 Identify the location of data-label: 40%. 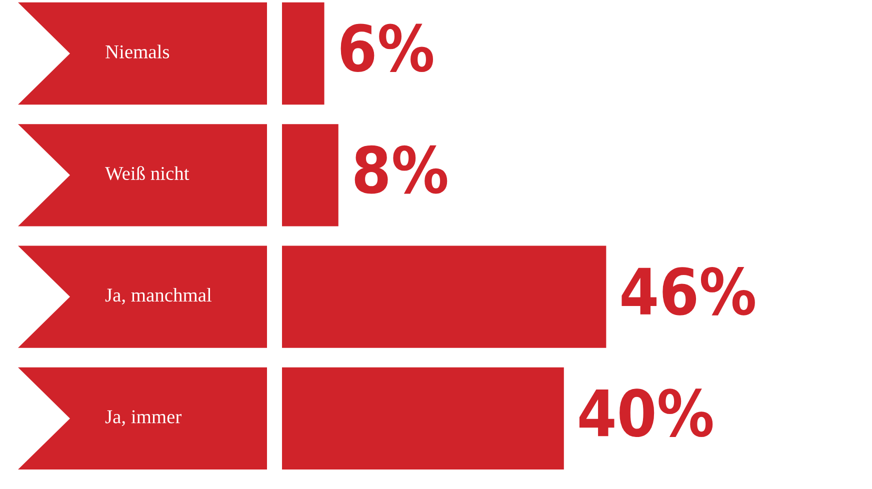
(646, 412).